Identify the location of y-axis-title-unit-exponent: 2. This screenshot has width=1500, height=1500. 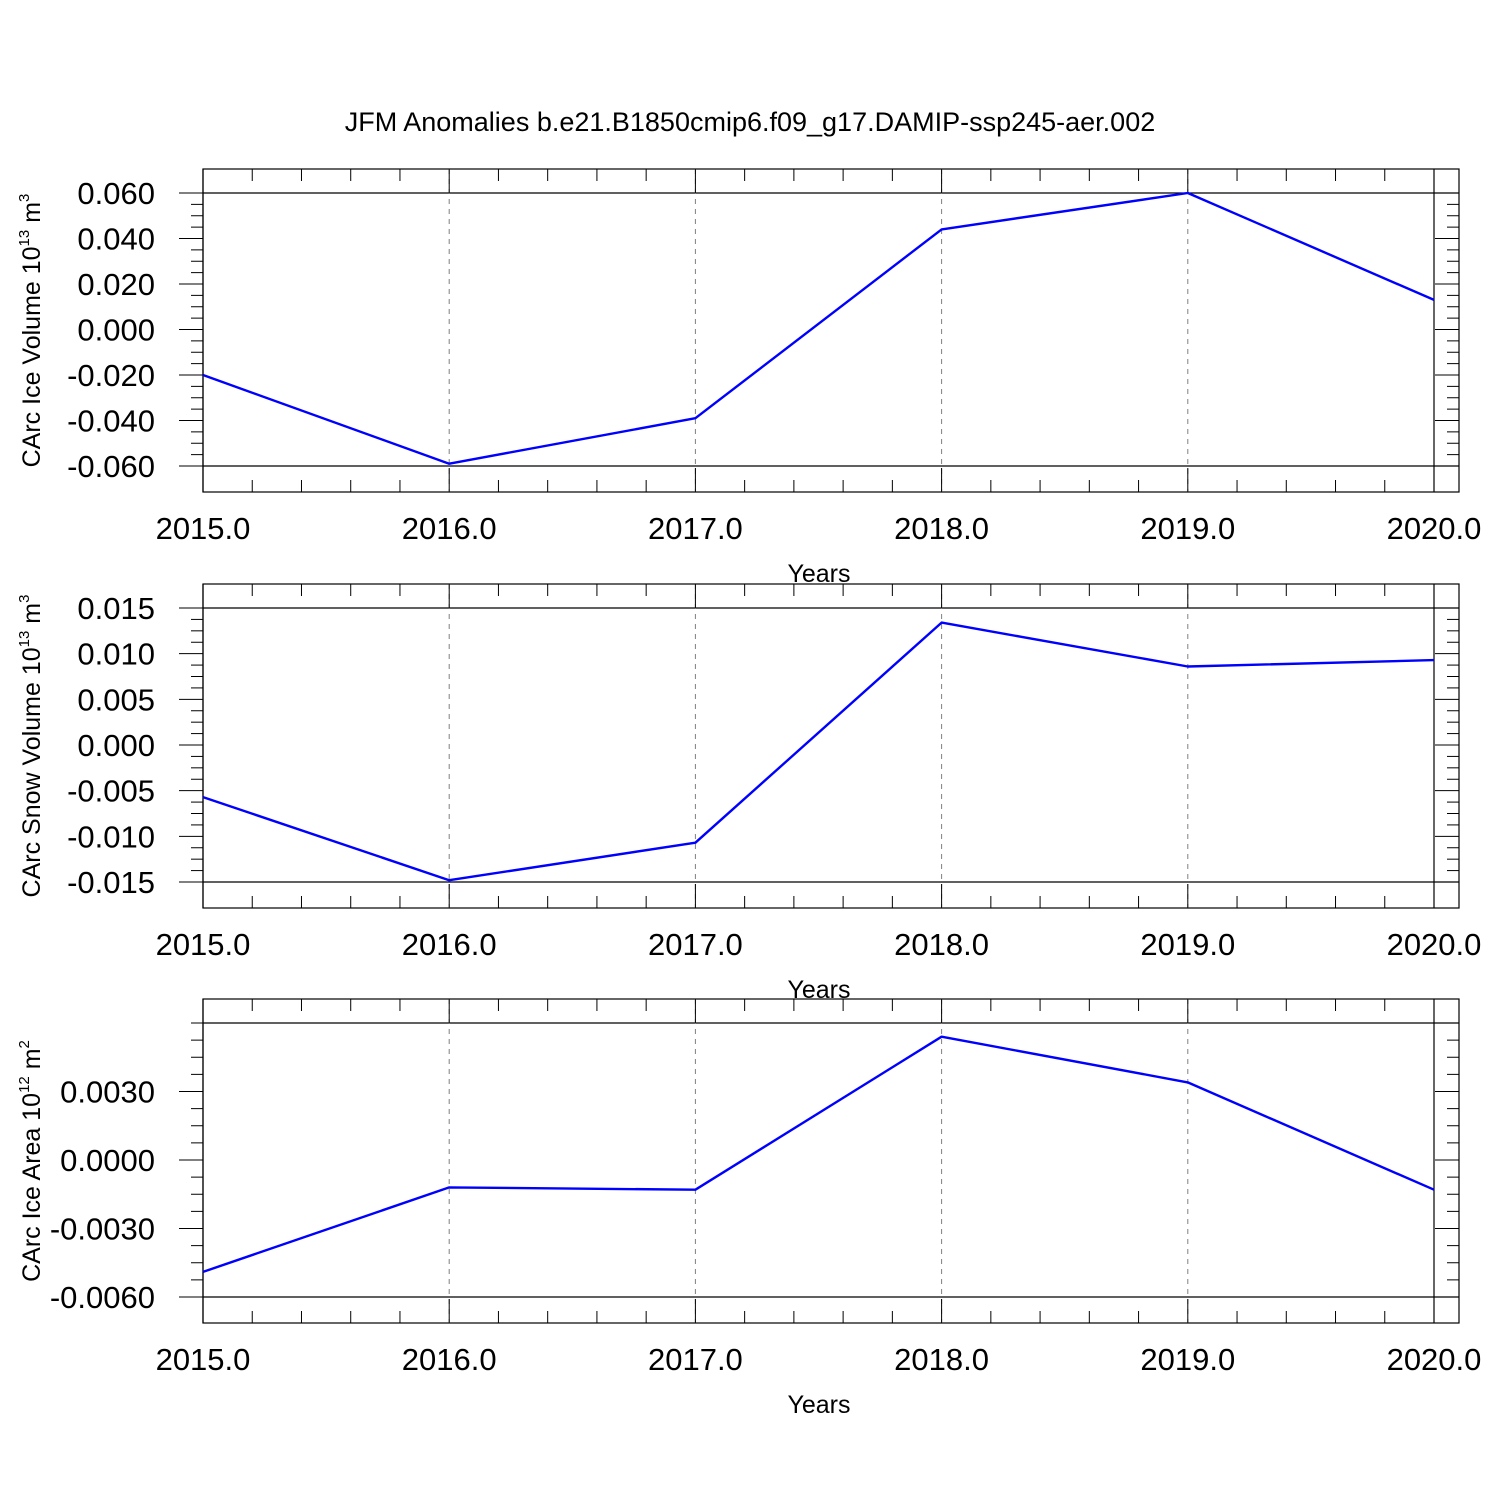
(24, 1044).